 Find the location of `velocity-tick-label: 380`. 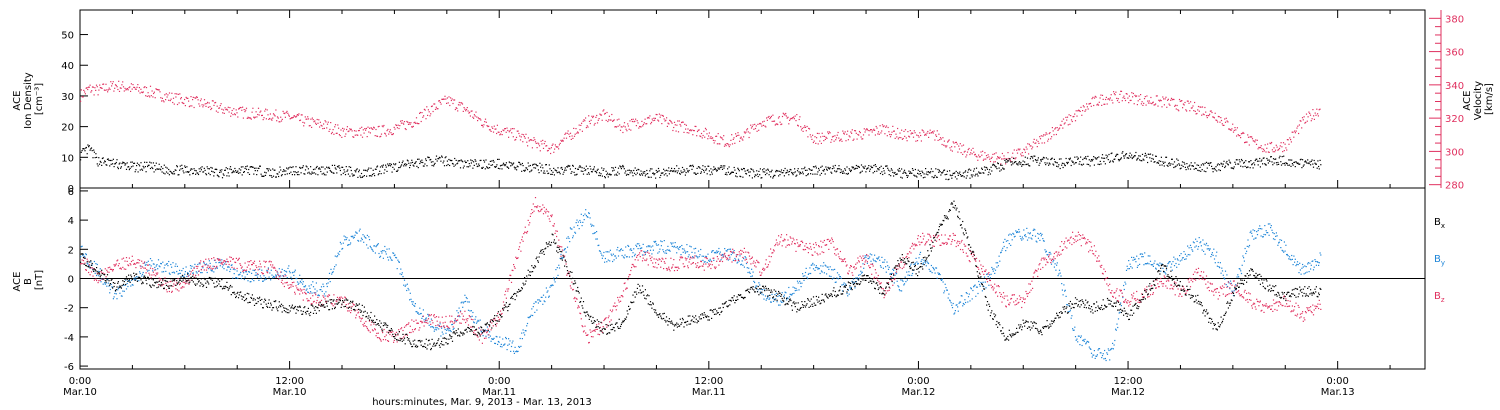

velocity-tick-label: 380 is located at coordinates (1454, 19).